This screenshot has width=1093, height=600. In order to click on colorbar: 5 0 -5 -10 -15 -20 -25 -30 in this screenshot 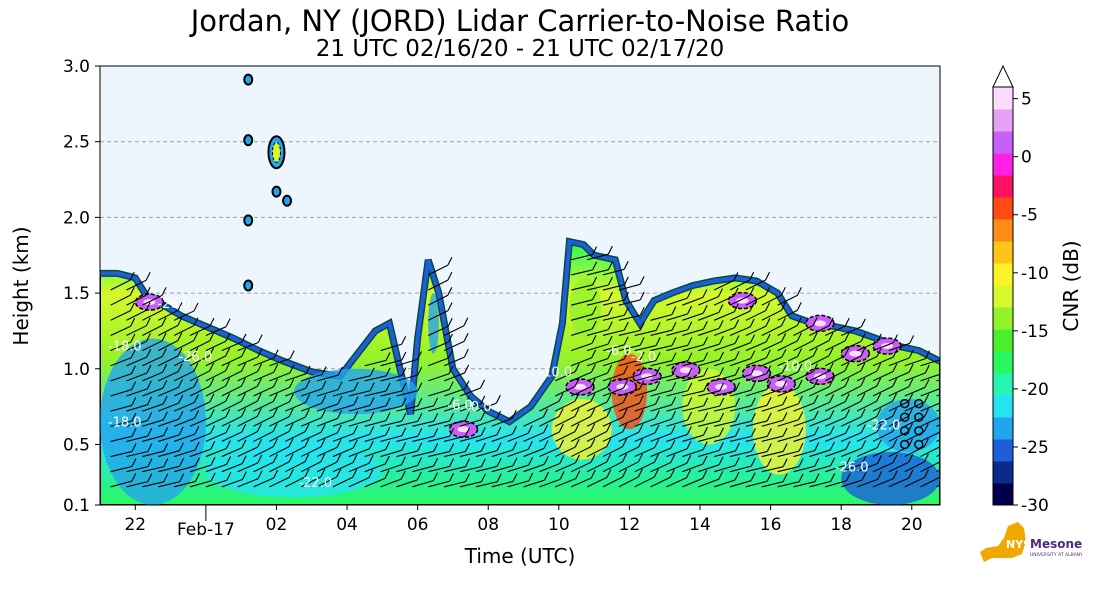, I will do `click(1020, 290)`.